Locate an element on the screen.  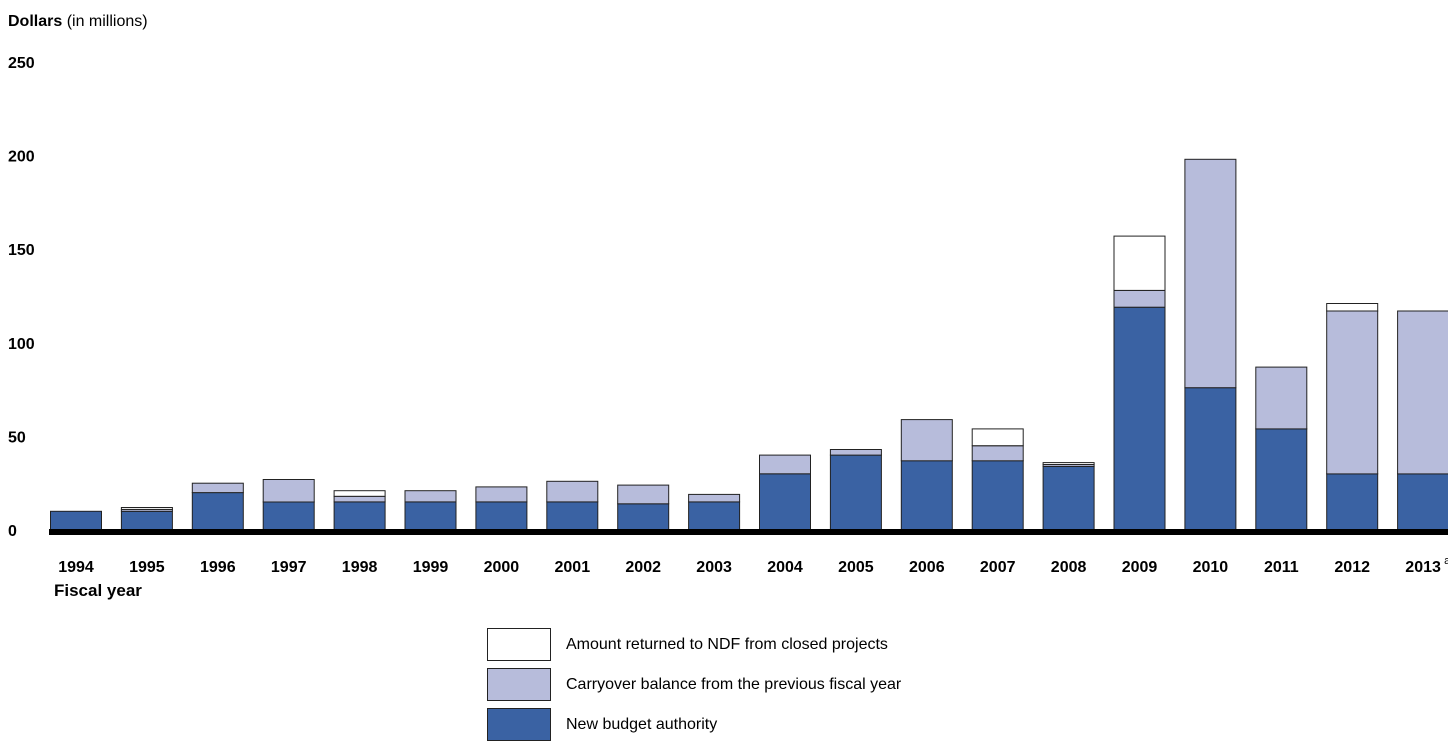
x-tick-footnote: a is located at coordinates (1446, 561).